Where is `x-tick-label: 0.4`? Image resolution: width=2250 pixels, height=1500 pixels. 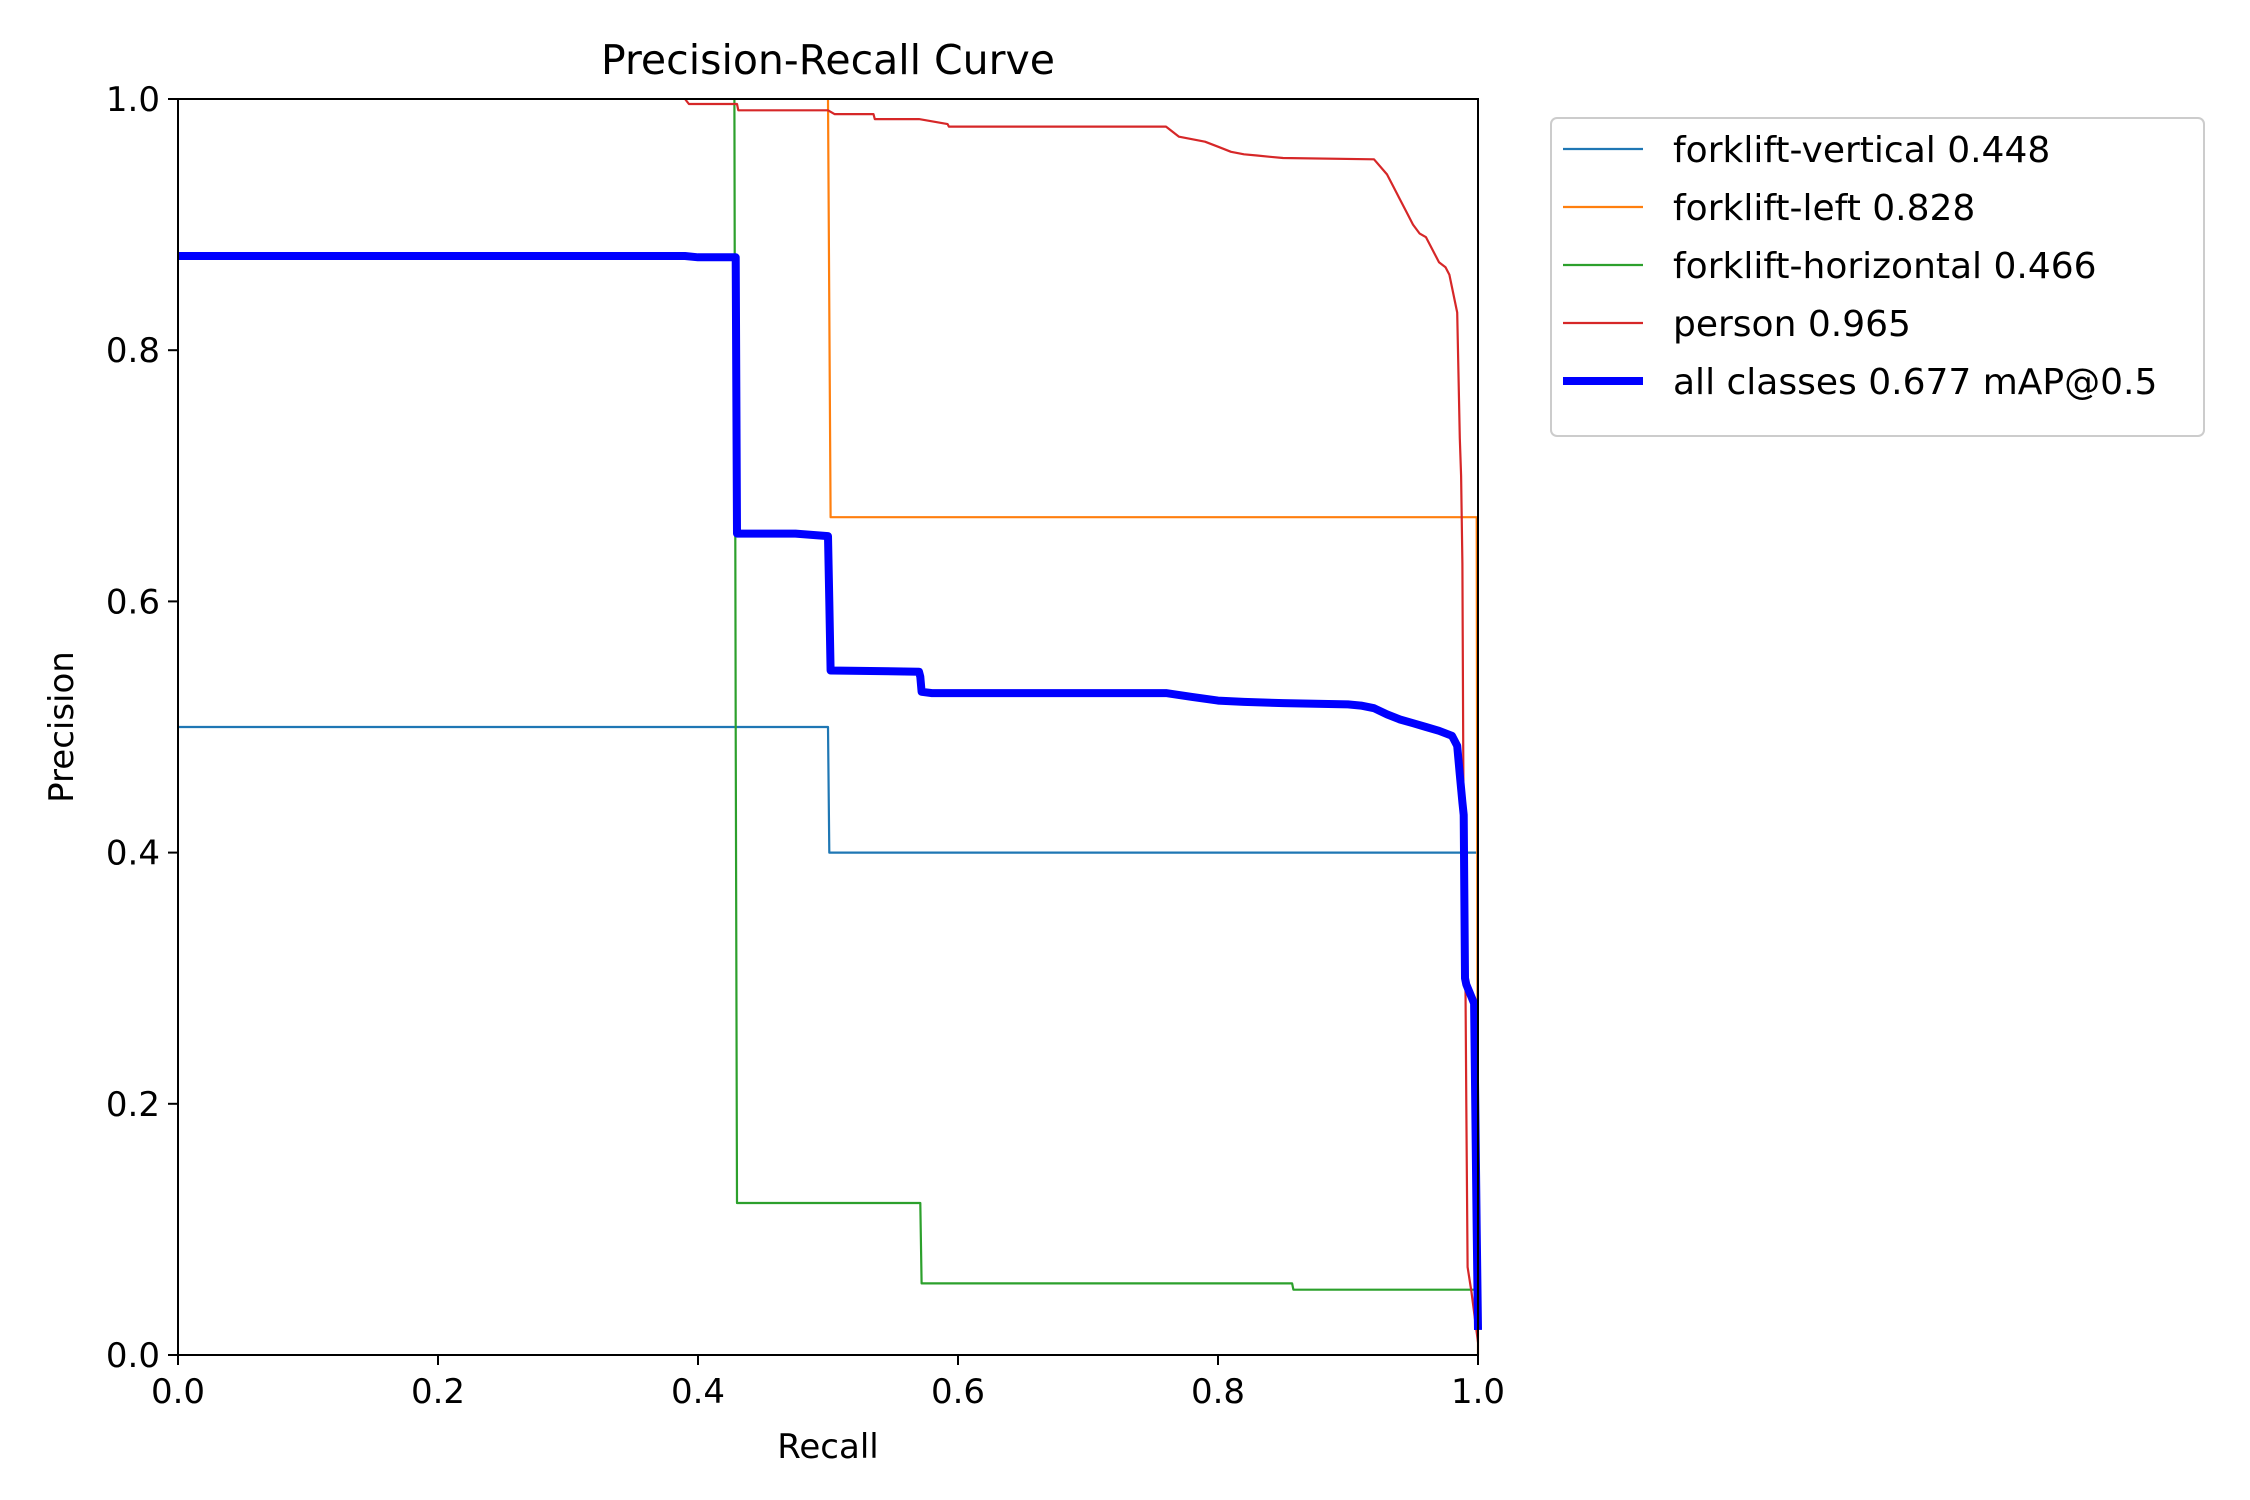 x-tick-label: 0.4 is located at coordinates (698, 1392).